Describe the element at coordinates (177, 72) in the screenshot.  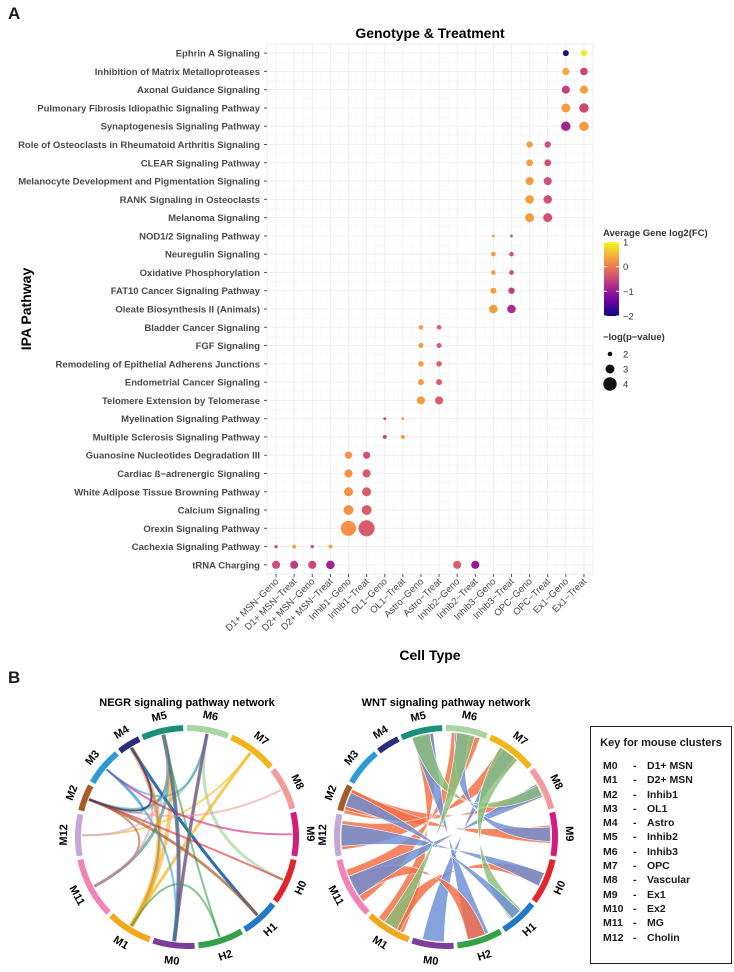
I see `y-tick-label: Inhibition of Matrix Metalloproteases` at that location.